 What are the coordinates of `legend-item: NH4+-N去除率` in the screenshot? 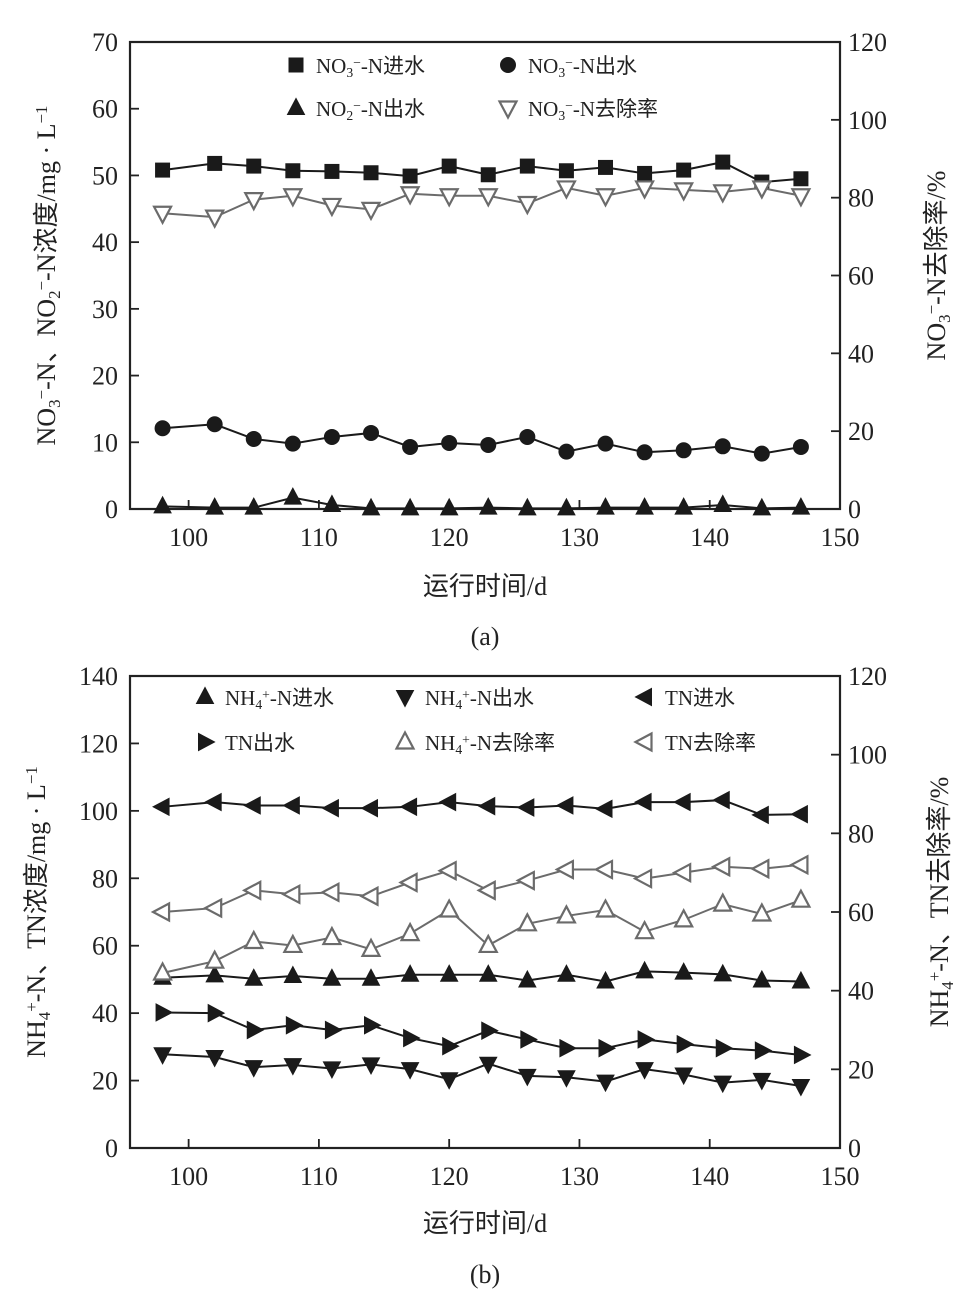 It's located at (474, 743).